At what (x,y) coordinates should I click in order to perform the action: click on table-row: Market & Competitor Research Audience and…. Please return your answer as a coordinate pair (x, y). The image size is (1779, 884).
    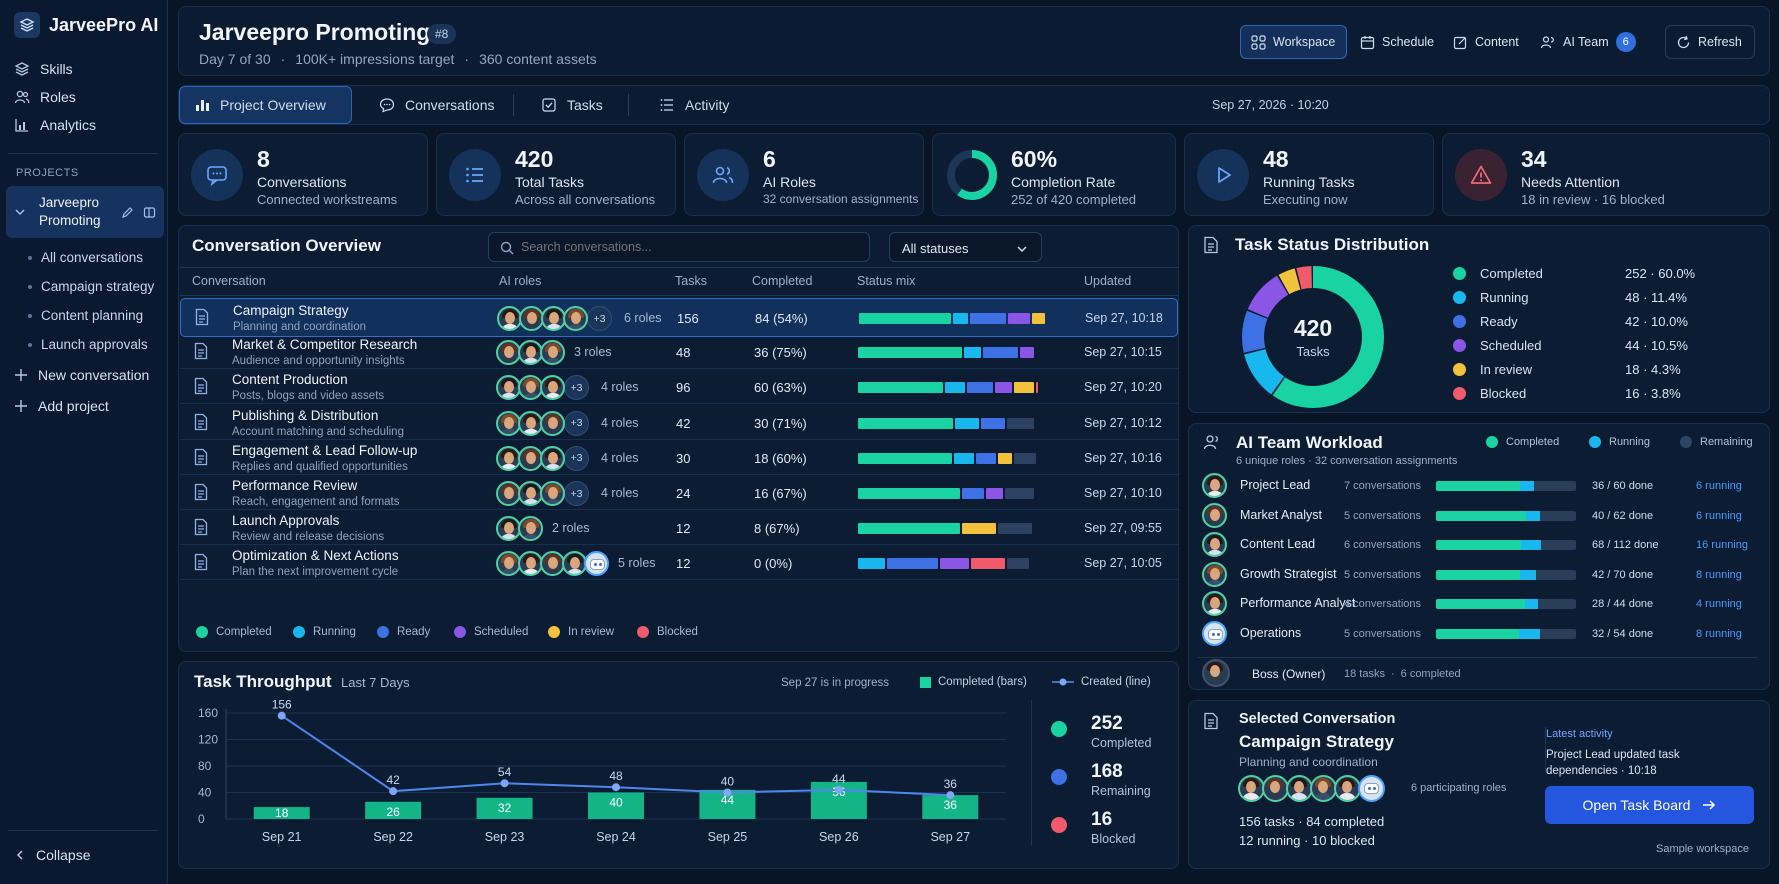
    Looking at the image, I should click on (679, 352).